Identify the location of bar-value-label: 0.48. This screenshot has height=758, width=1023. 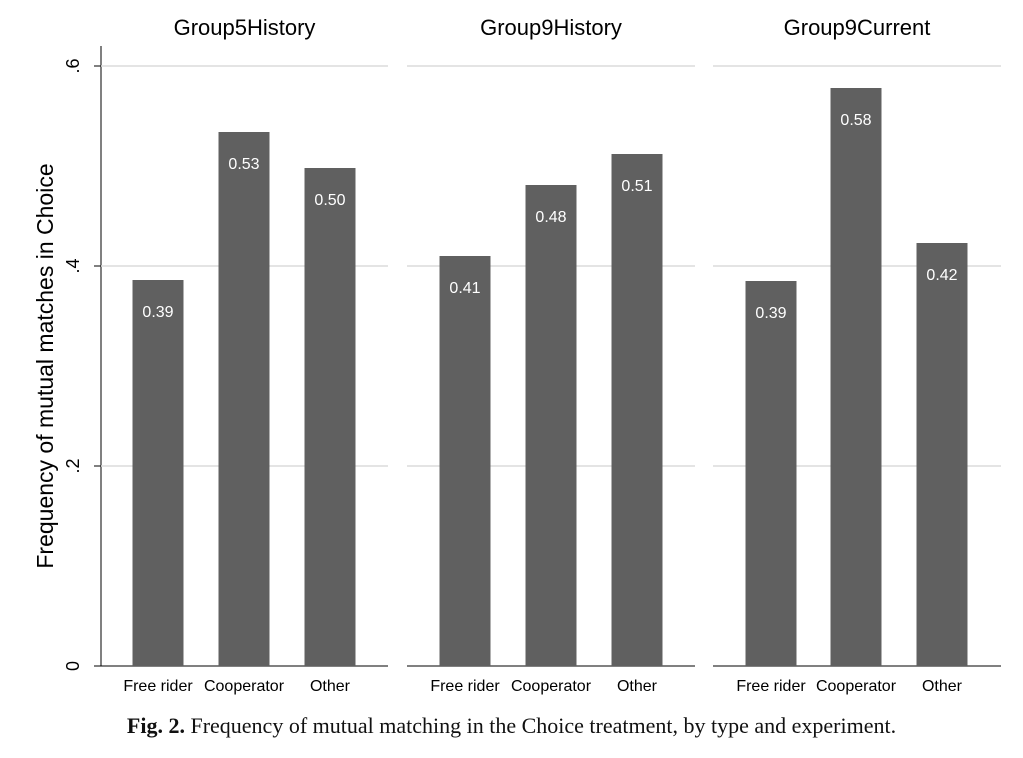
(550, 217).